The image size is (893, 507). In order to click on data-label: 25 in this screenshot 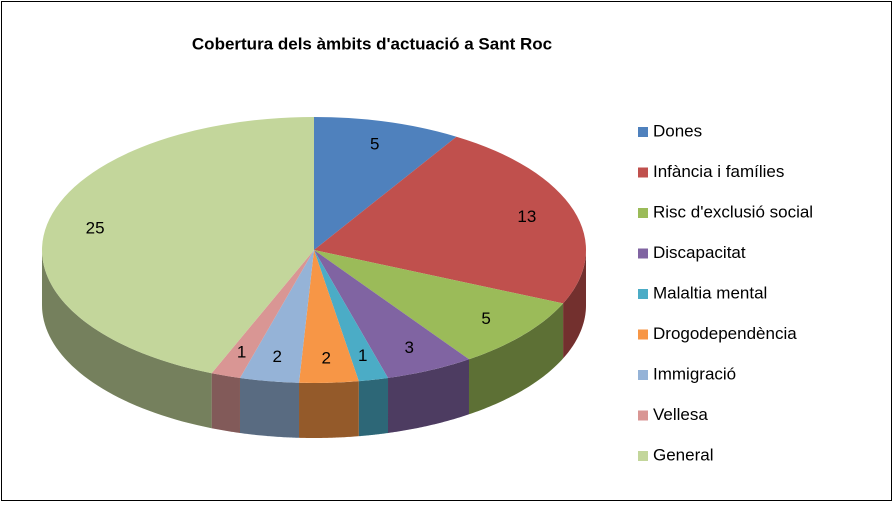, I will do `click(95, 228)`.